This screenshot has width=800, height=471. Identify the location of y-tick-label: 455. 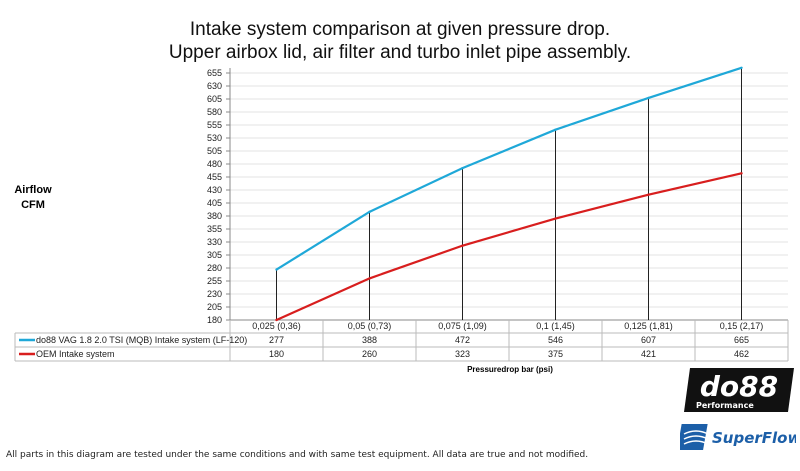
(214, 177).